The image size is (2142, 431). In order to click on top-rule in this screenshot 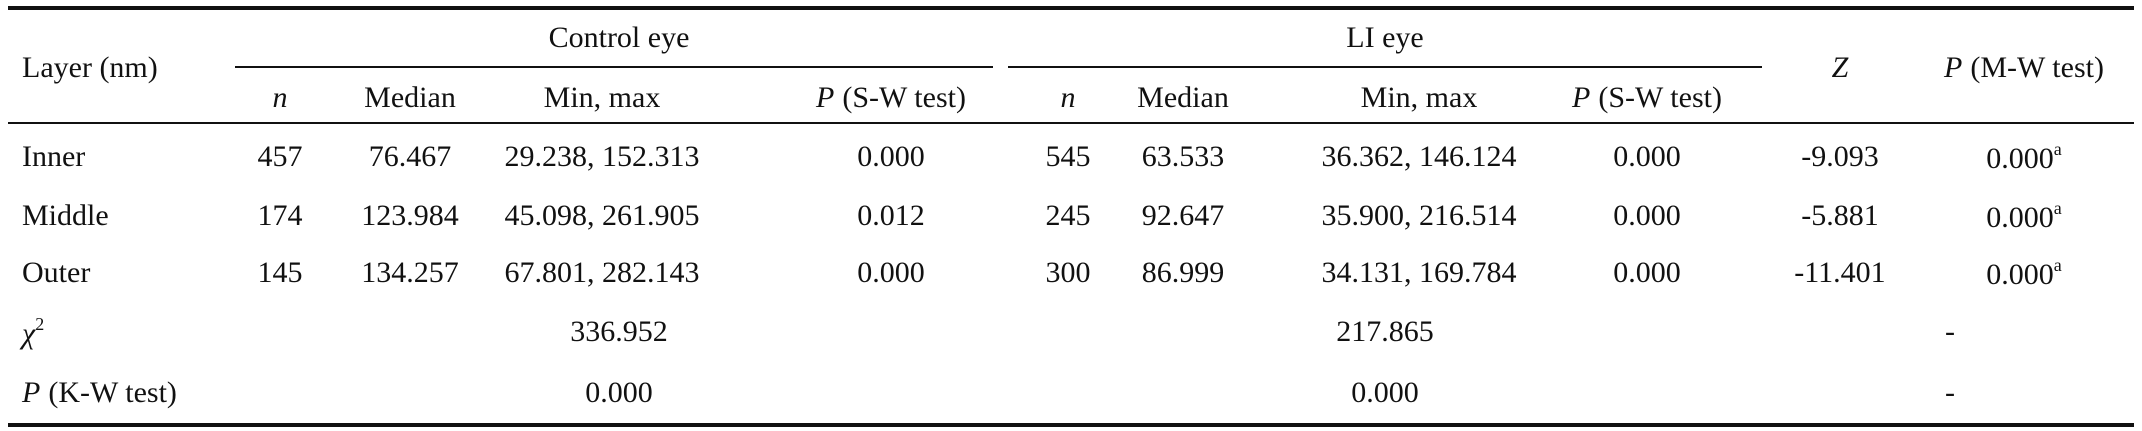, I will do `click(1071, 8)`.